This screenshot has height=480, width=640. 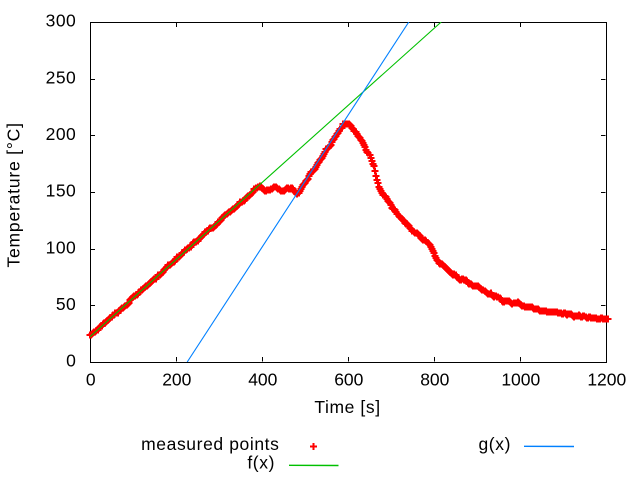 I want to click on svg-text: 150, so click(x=61, y=191).